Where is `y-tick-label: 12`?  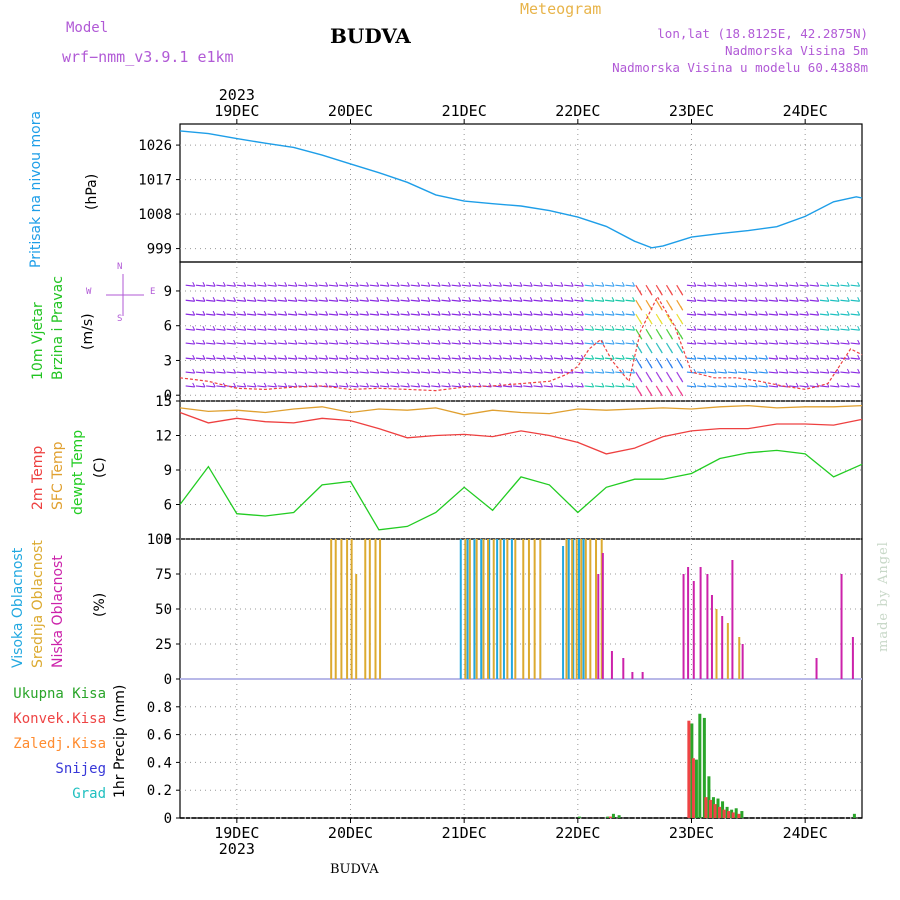 y-tick-label: 12 is located at coordinates (163, 437).